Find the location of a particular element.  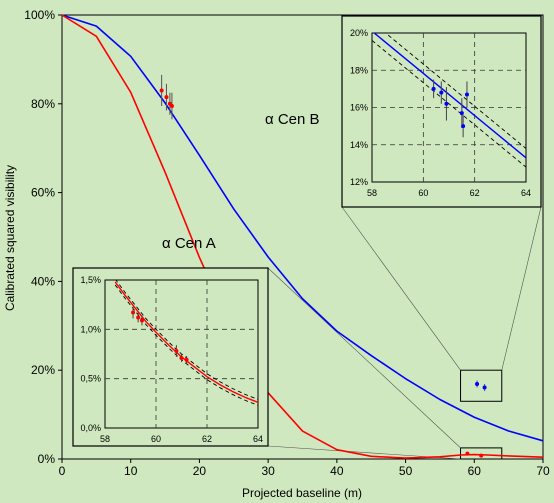

inset-y-tick-label: 20% is located at coordinates (359, 33).